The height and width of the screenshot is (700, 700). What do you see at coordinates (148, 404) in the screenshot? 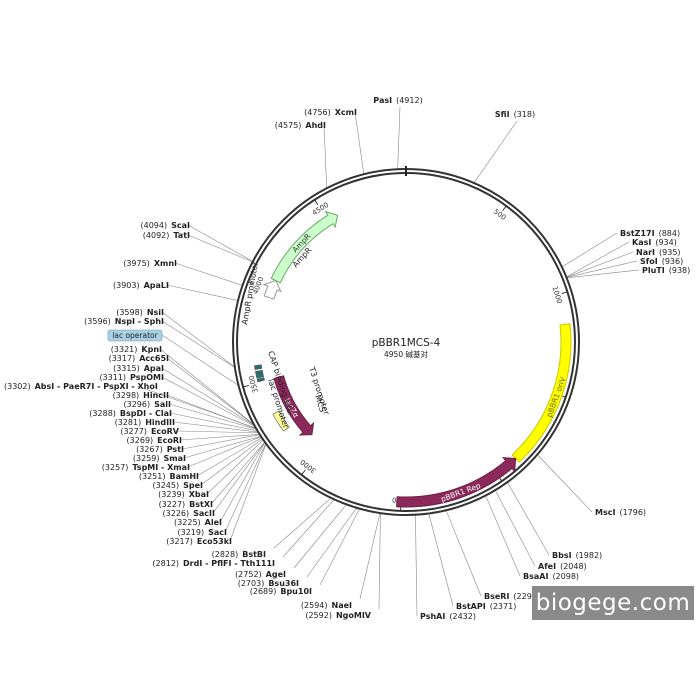
I see `site-label: (3296) SalI` at bounding box center [148, 404].